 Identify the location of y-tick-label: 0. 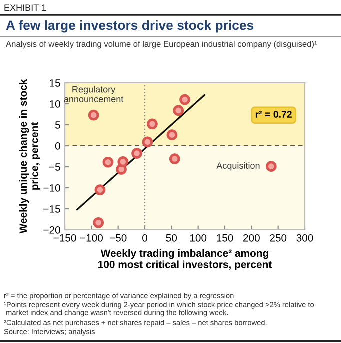
(57, 146).